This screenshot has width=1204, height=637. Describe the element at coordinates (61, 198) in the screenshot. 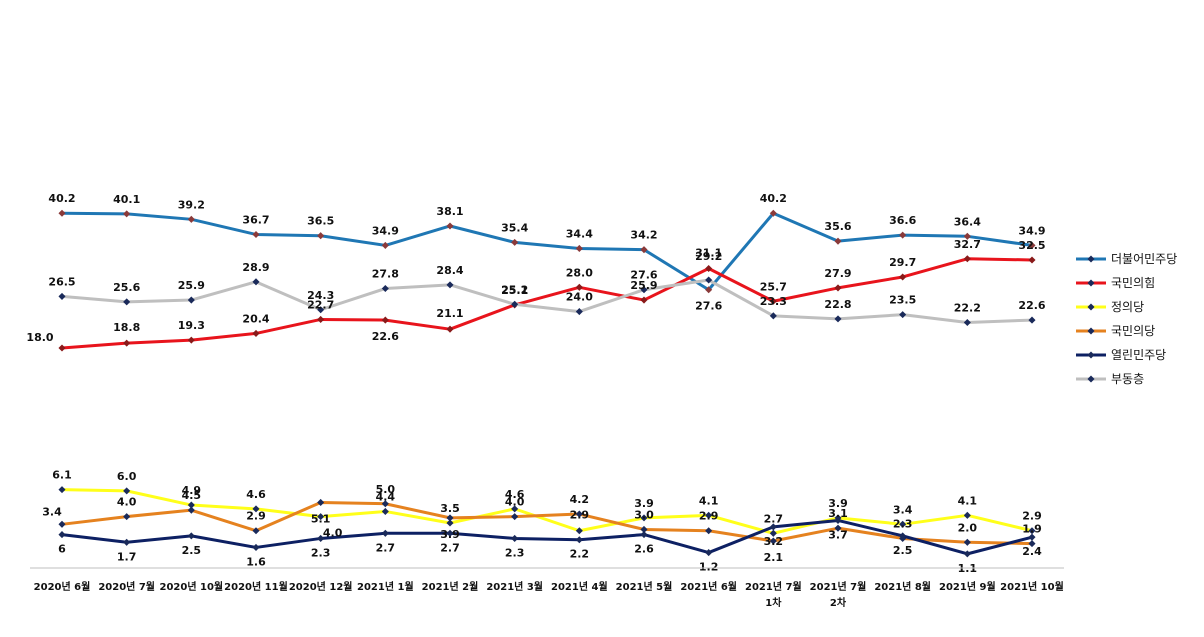

I see `data-label: 40.2` at that location.